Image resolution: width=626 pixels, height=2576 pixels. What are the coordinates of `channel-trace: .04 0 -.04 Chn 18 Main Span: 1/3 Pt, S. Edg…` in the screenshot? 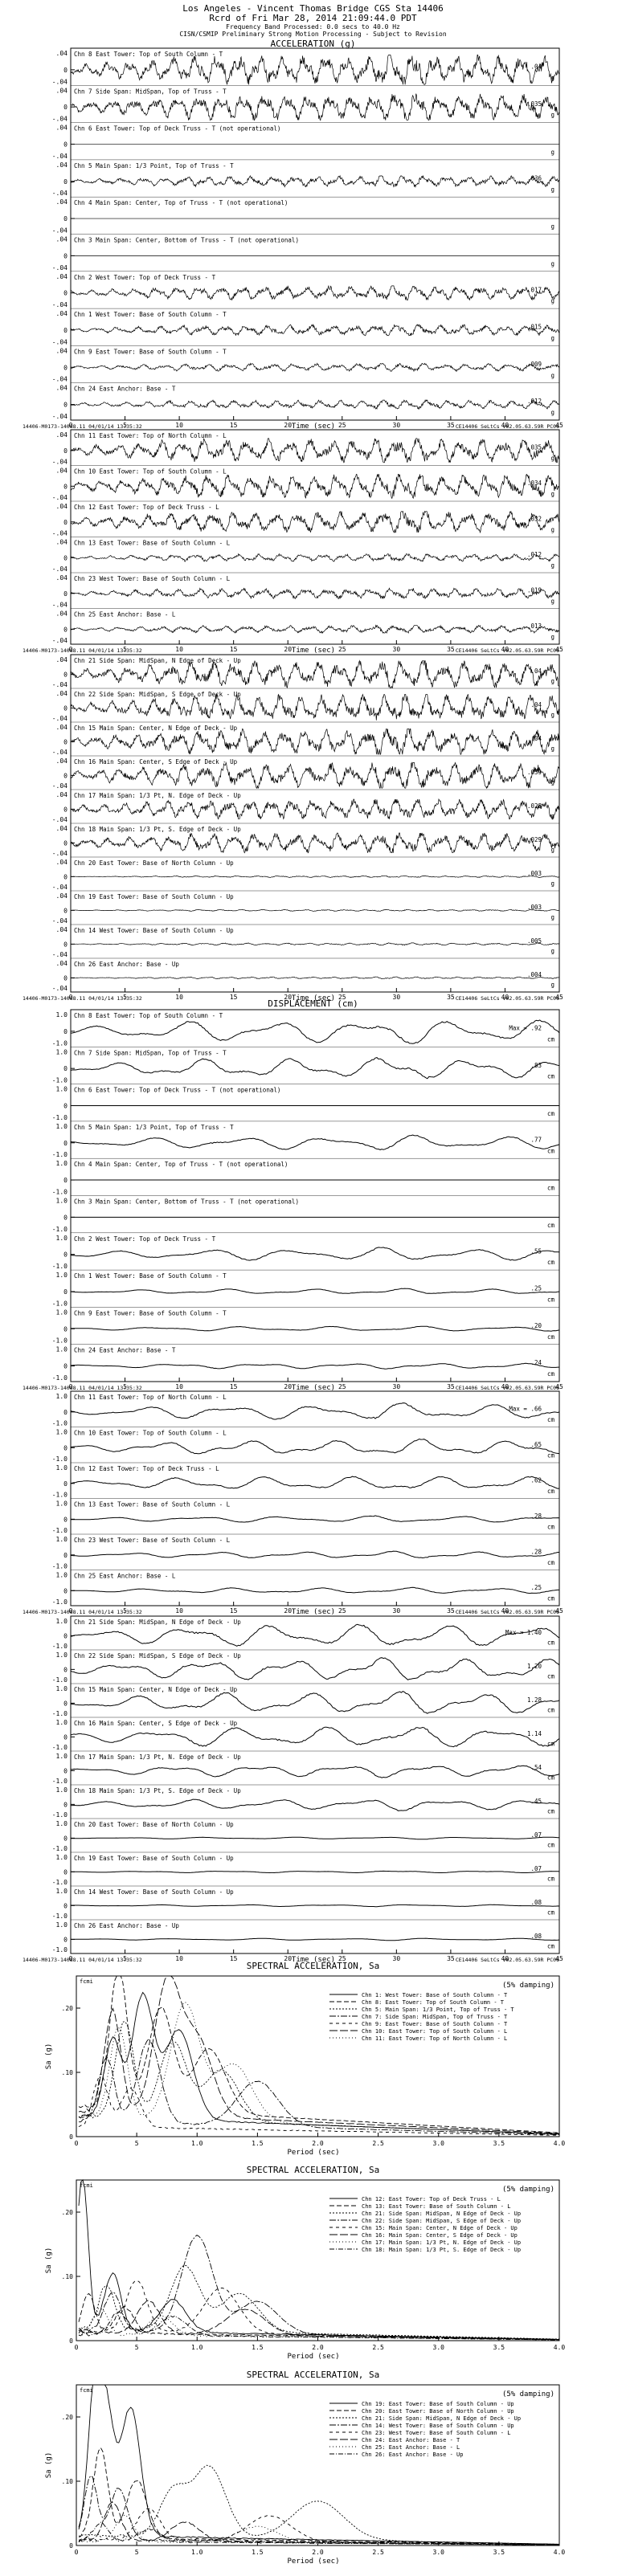 It's located at (306, 840).